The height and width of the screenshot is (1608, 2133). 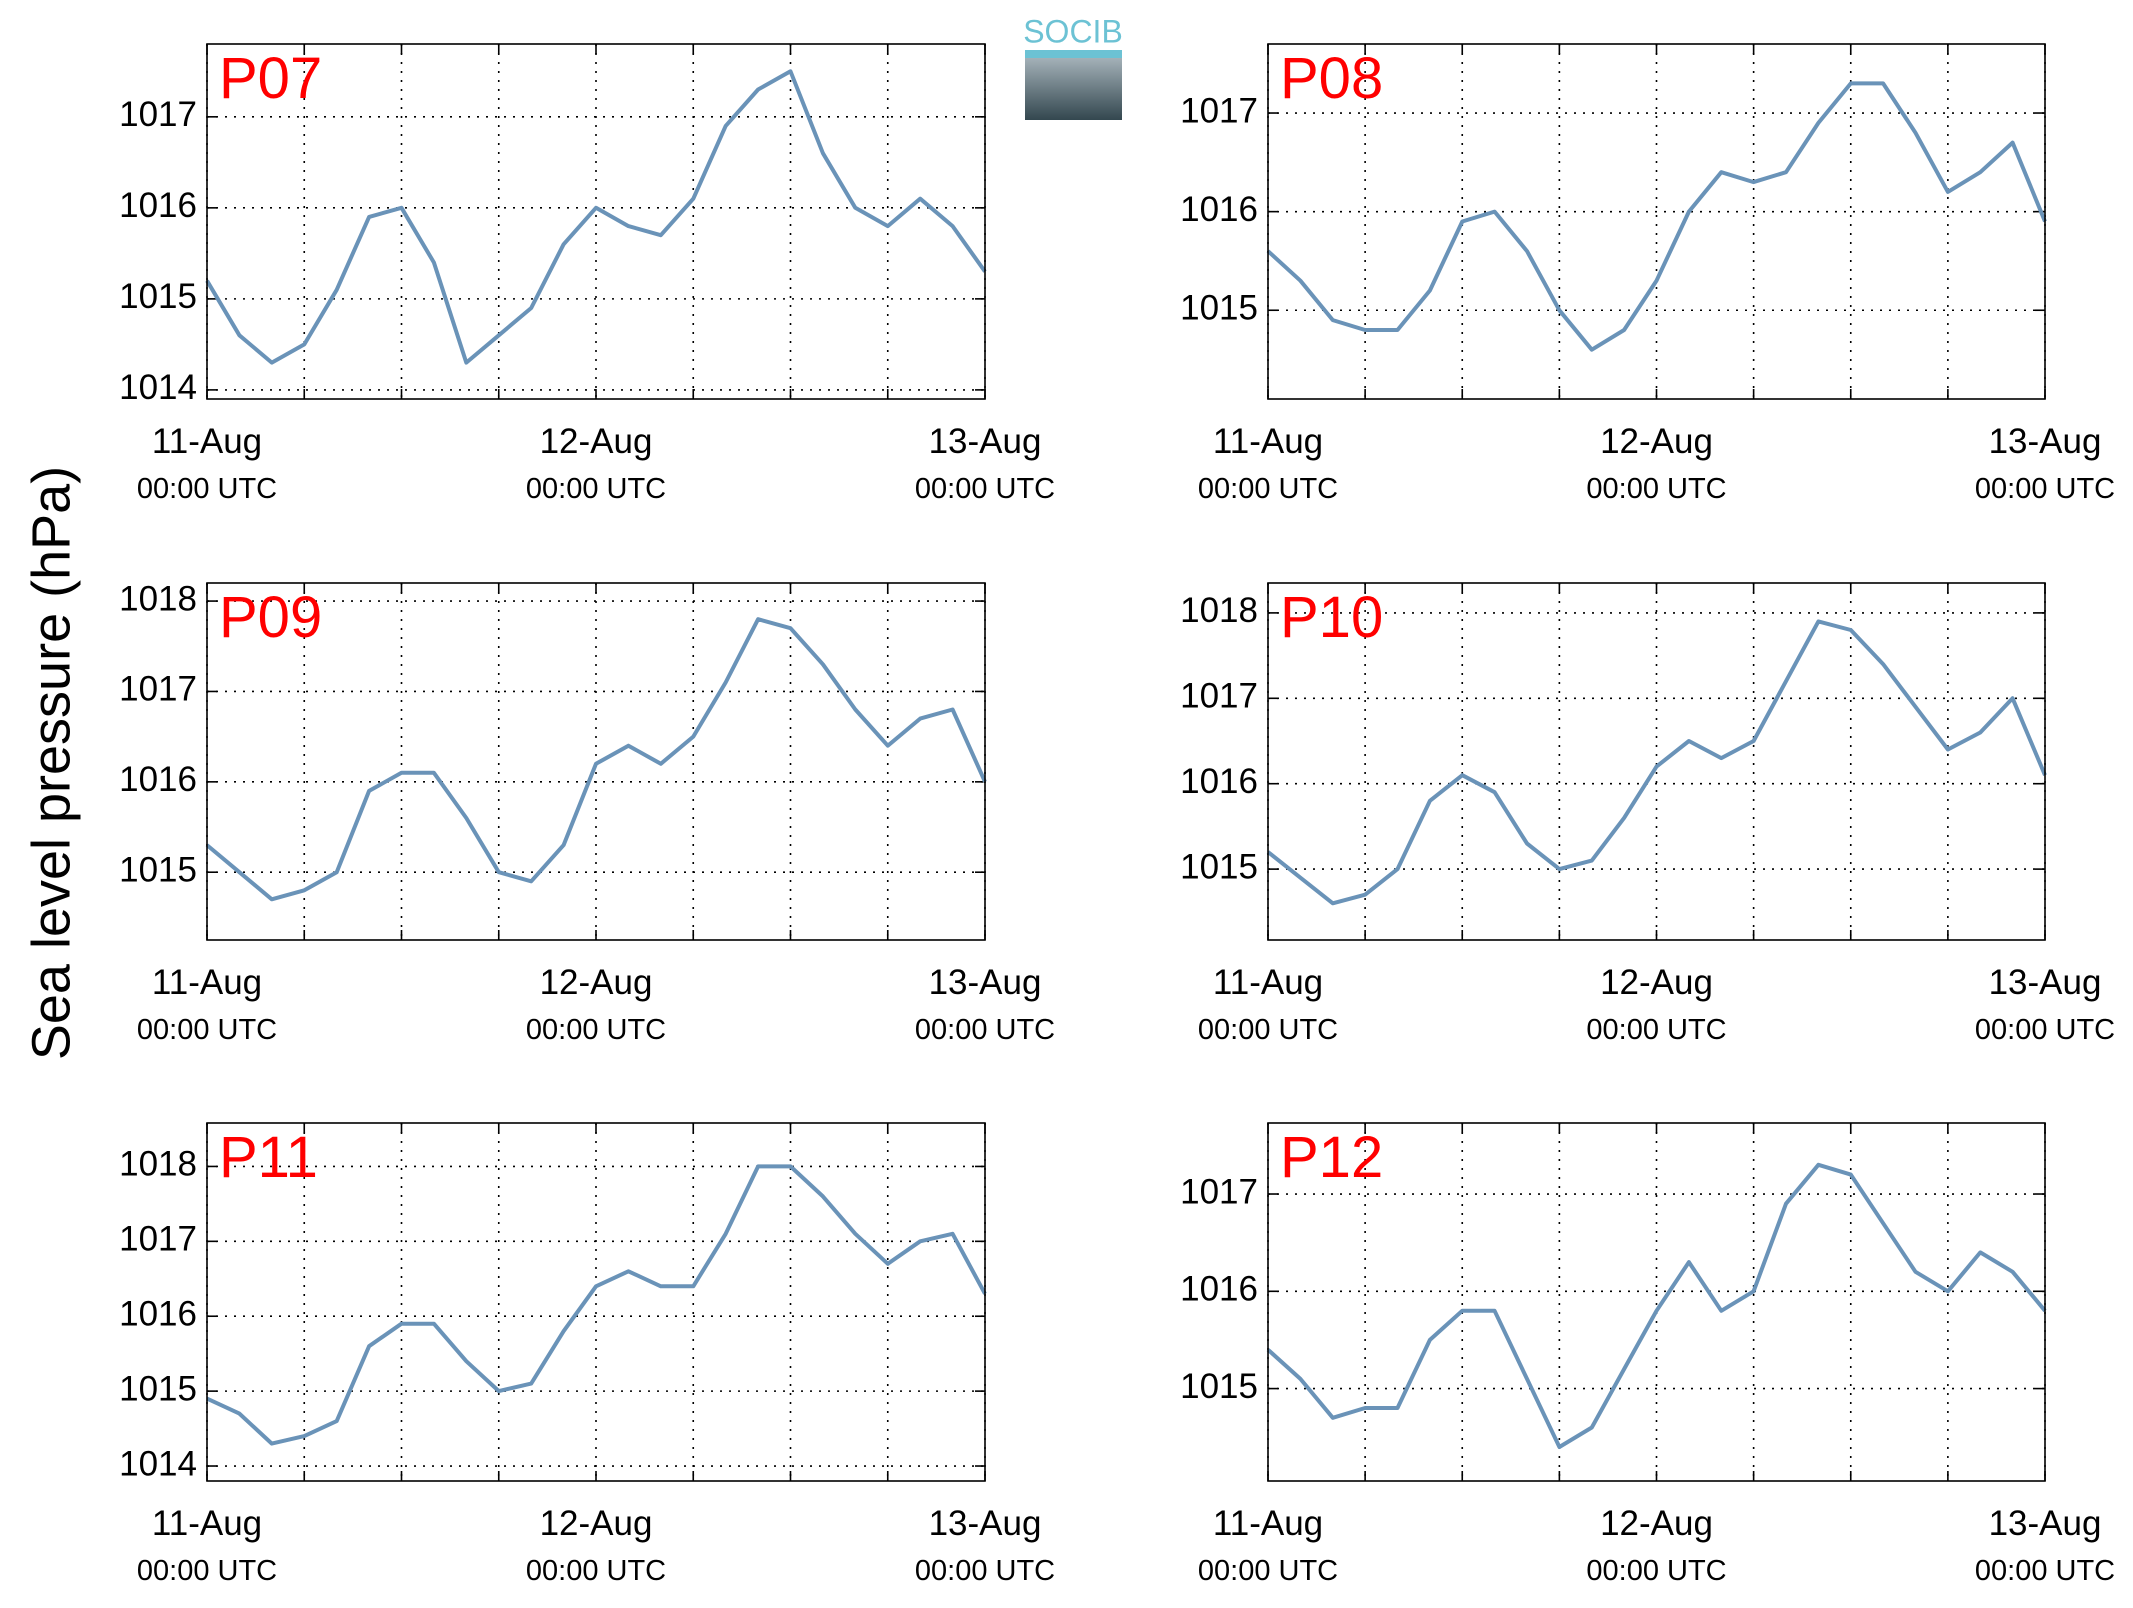 What do you see at coordinates (1331, 78) in the screenshot?
I see `subplot-title: P08` at bounding box center [1331, 78].